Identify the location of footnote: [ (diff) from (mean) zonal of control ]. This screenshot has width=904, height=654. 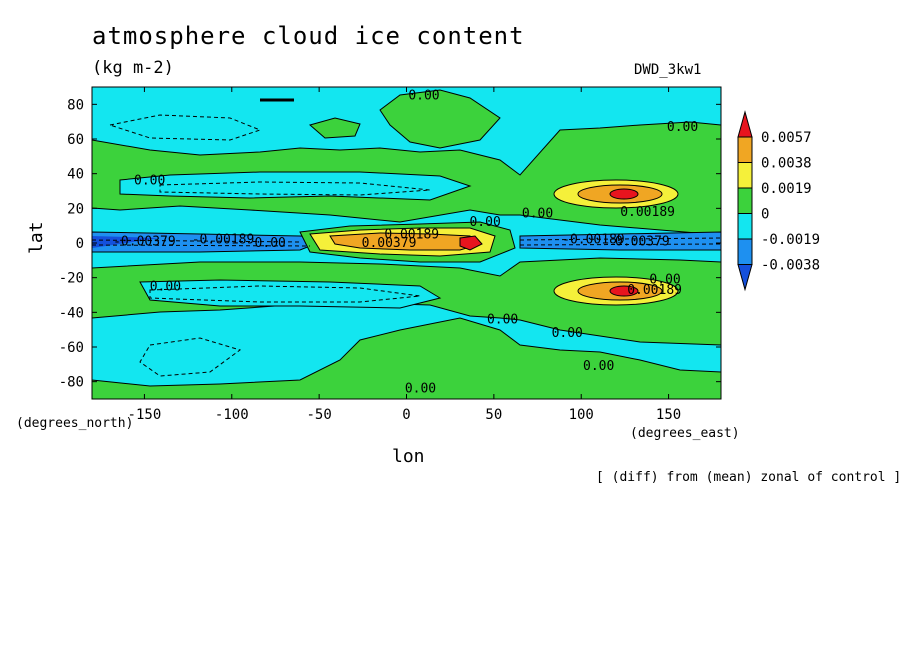
(749, 477).